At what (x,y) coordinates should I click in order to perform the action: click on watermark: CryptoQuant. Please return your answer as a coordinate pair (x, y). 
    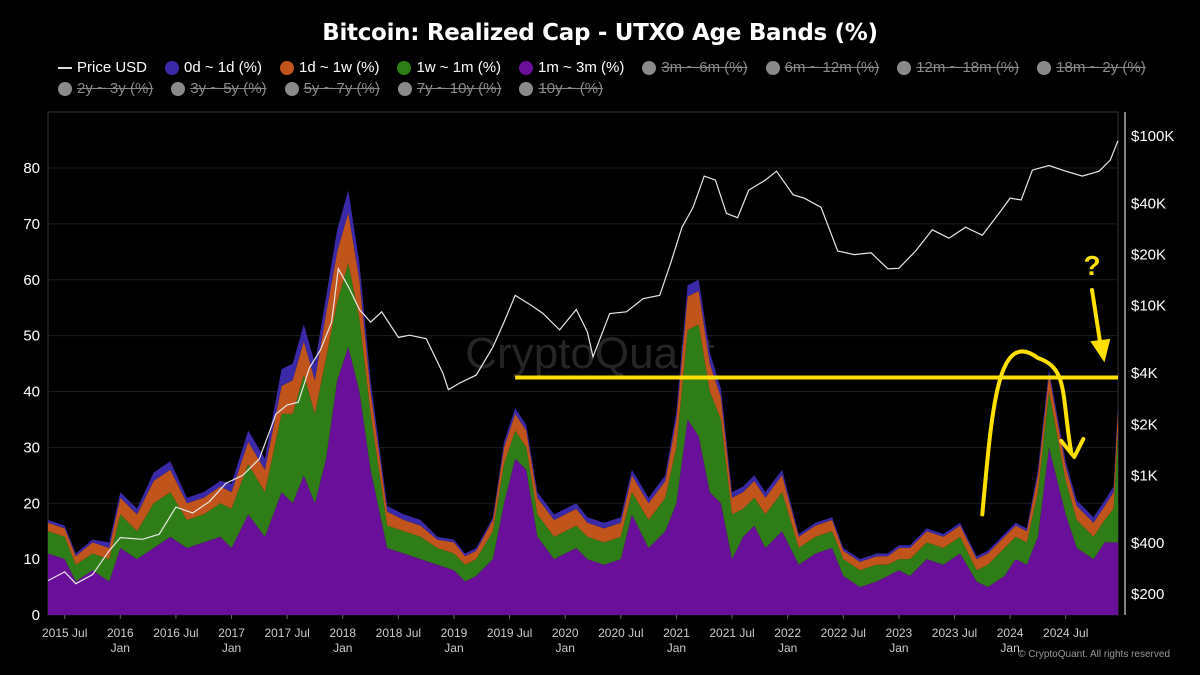
    Looking at the image, I should click on (589, 353).